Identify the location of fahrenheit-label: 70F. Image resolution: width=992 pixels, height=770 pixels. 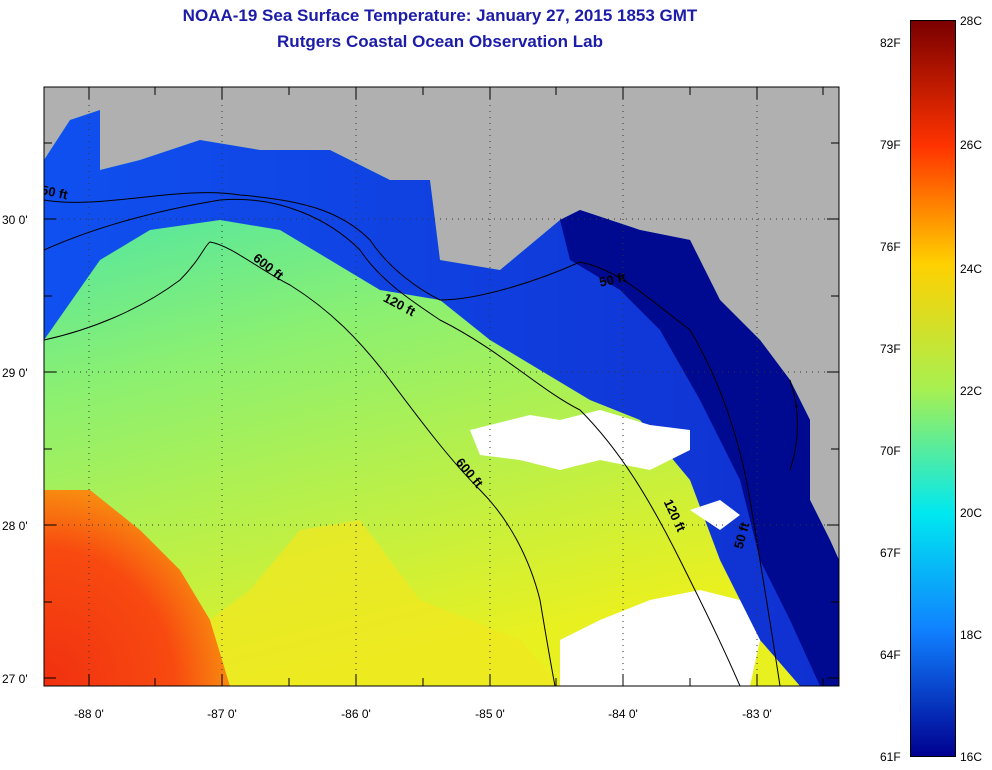
(890, 451).